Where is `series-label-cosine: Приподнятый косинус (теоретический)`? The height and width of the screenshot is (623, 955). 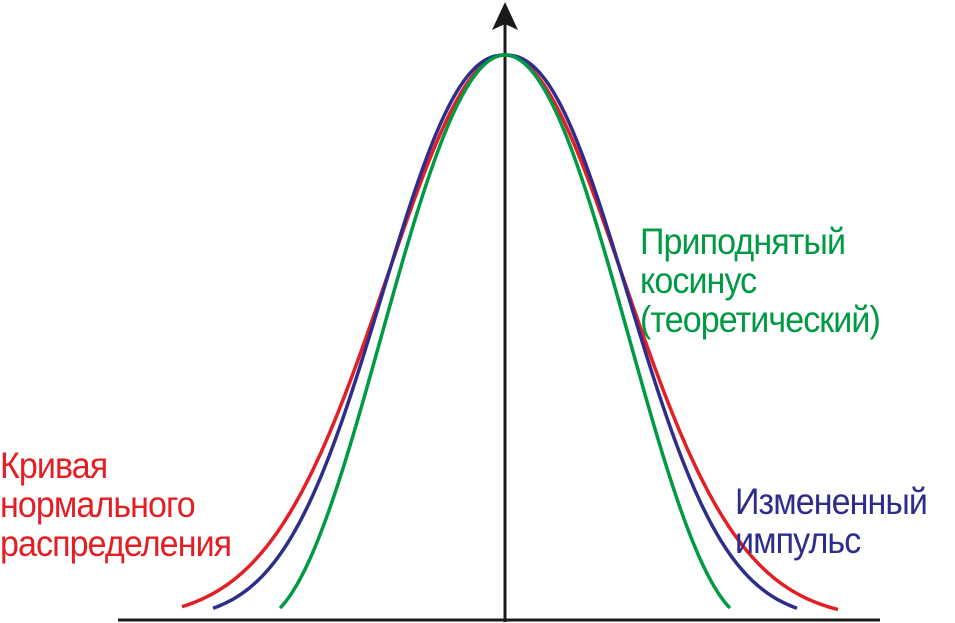
series-label-cosine: Приподнятый косинус (теоретический) is located at coordinates (760, 280).